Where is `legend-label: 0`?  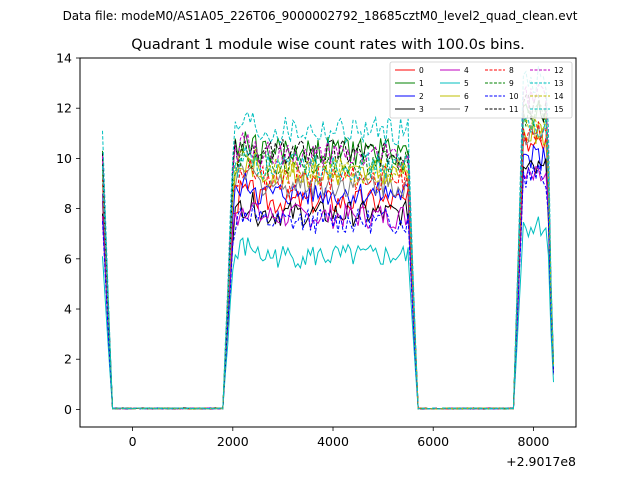 legend-label: 0 is located at coordinates (421, 70).